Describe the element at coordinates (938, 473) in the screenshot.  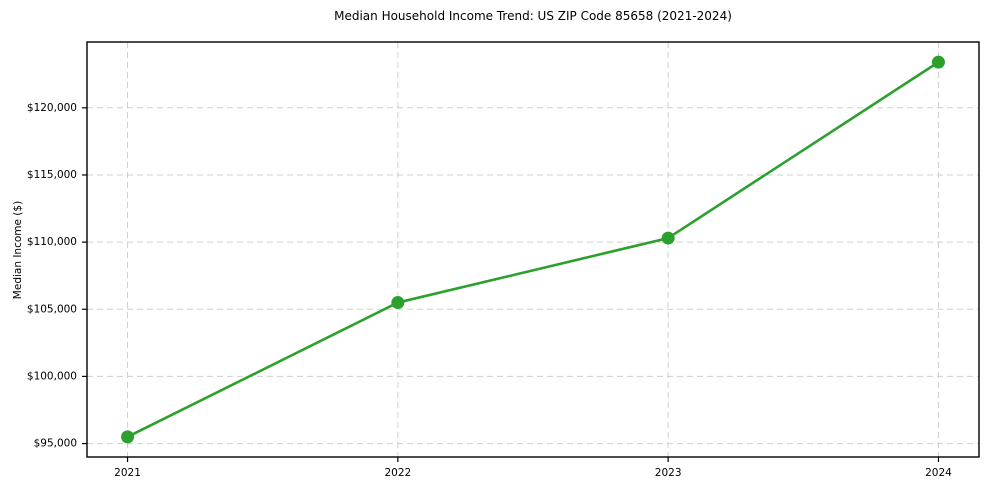
I see `x-tick-label: 2024` at that location.